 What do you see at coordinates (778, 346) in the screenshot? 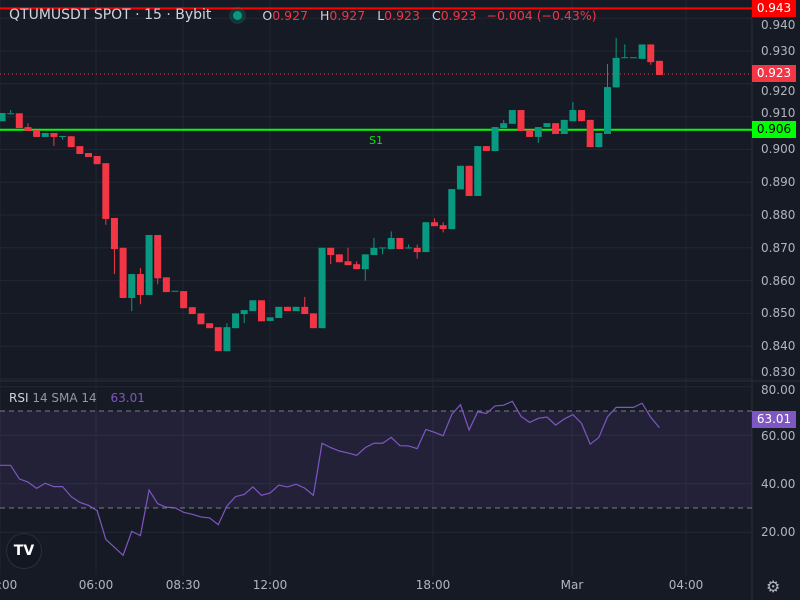
I see `price-tick: 0.840` at bounding box center [778, 346].